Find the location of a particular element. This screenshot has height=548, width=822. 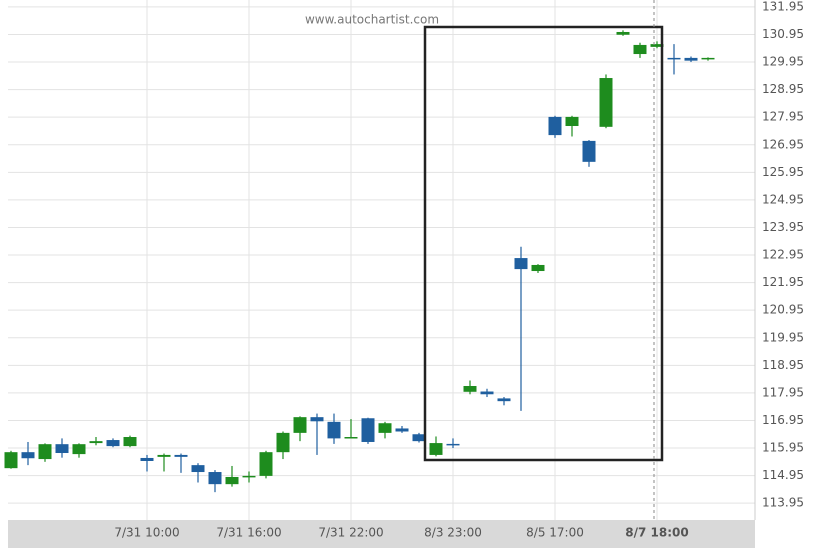

x-axis-band is located at coordinates (381, 534).